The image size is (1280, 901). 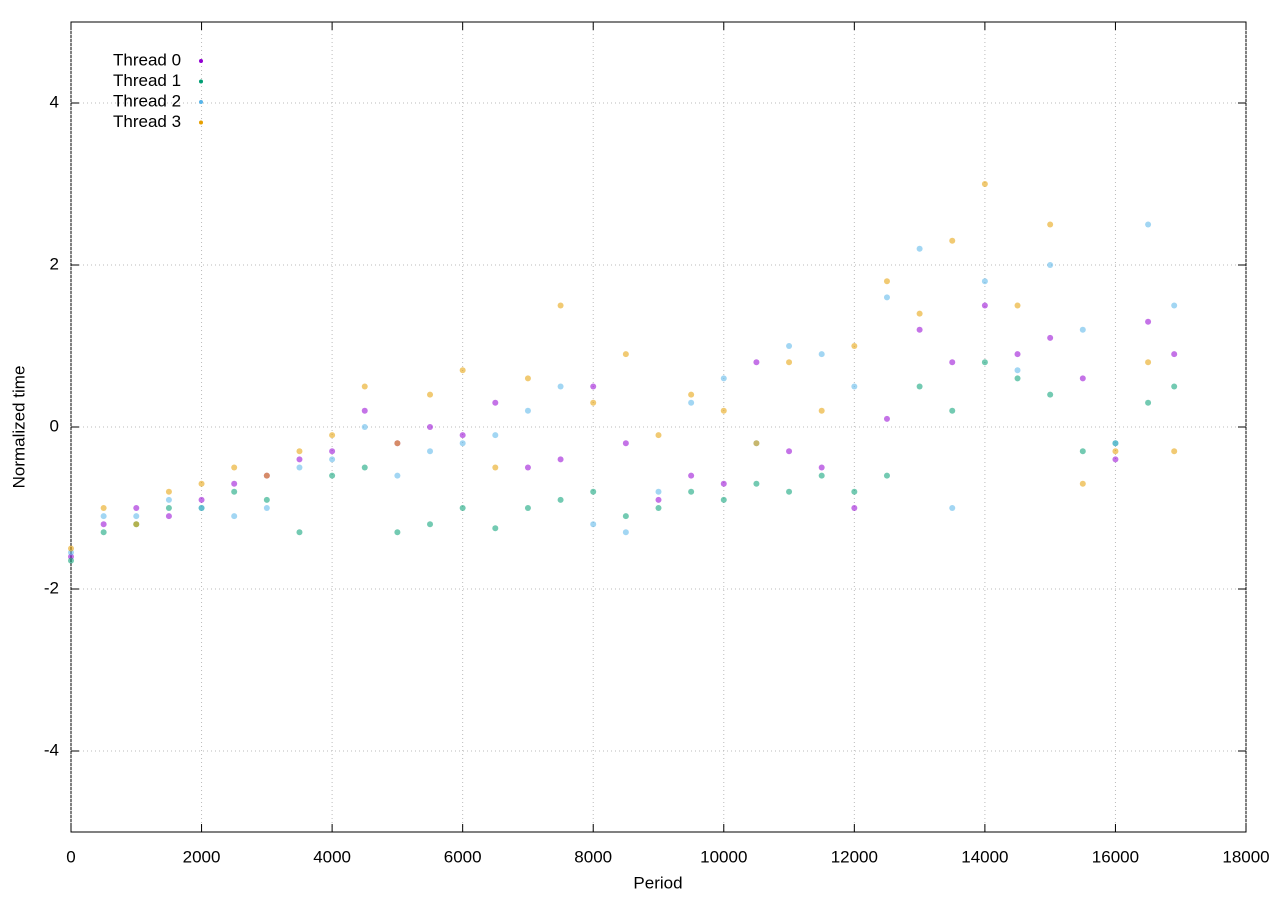 What do you see at coordinates (147, 80) in the screenshot?
I see `legend-label: Thread 1` at bounding box center [147, 80].